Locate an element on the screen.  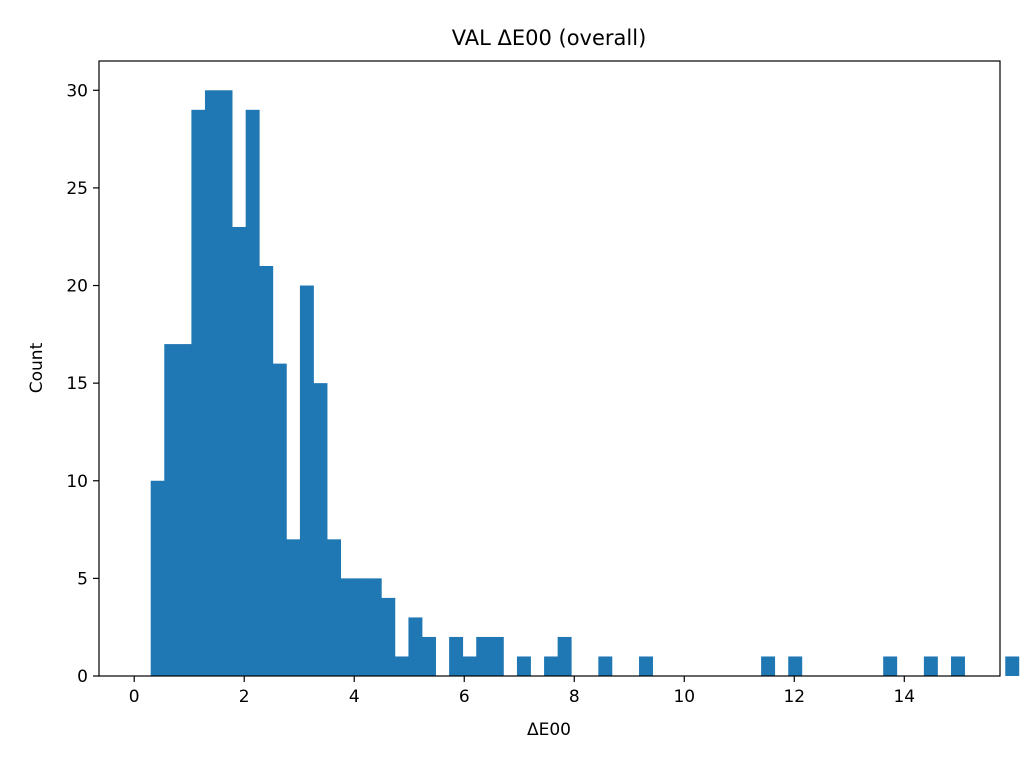
y-axis-label: Count is located at coordinates (37, 367).